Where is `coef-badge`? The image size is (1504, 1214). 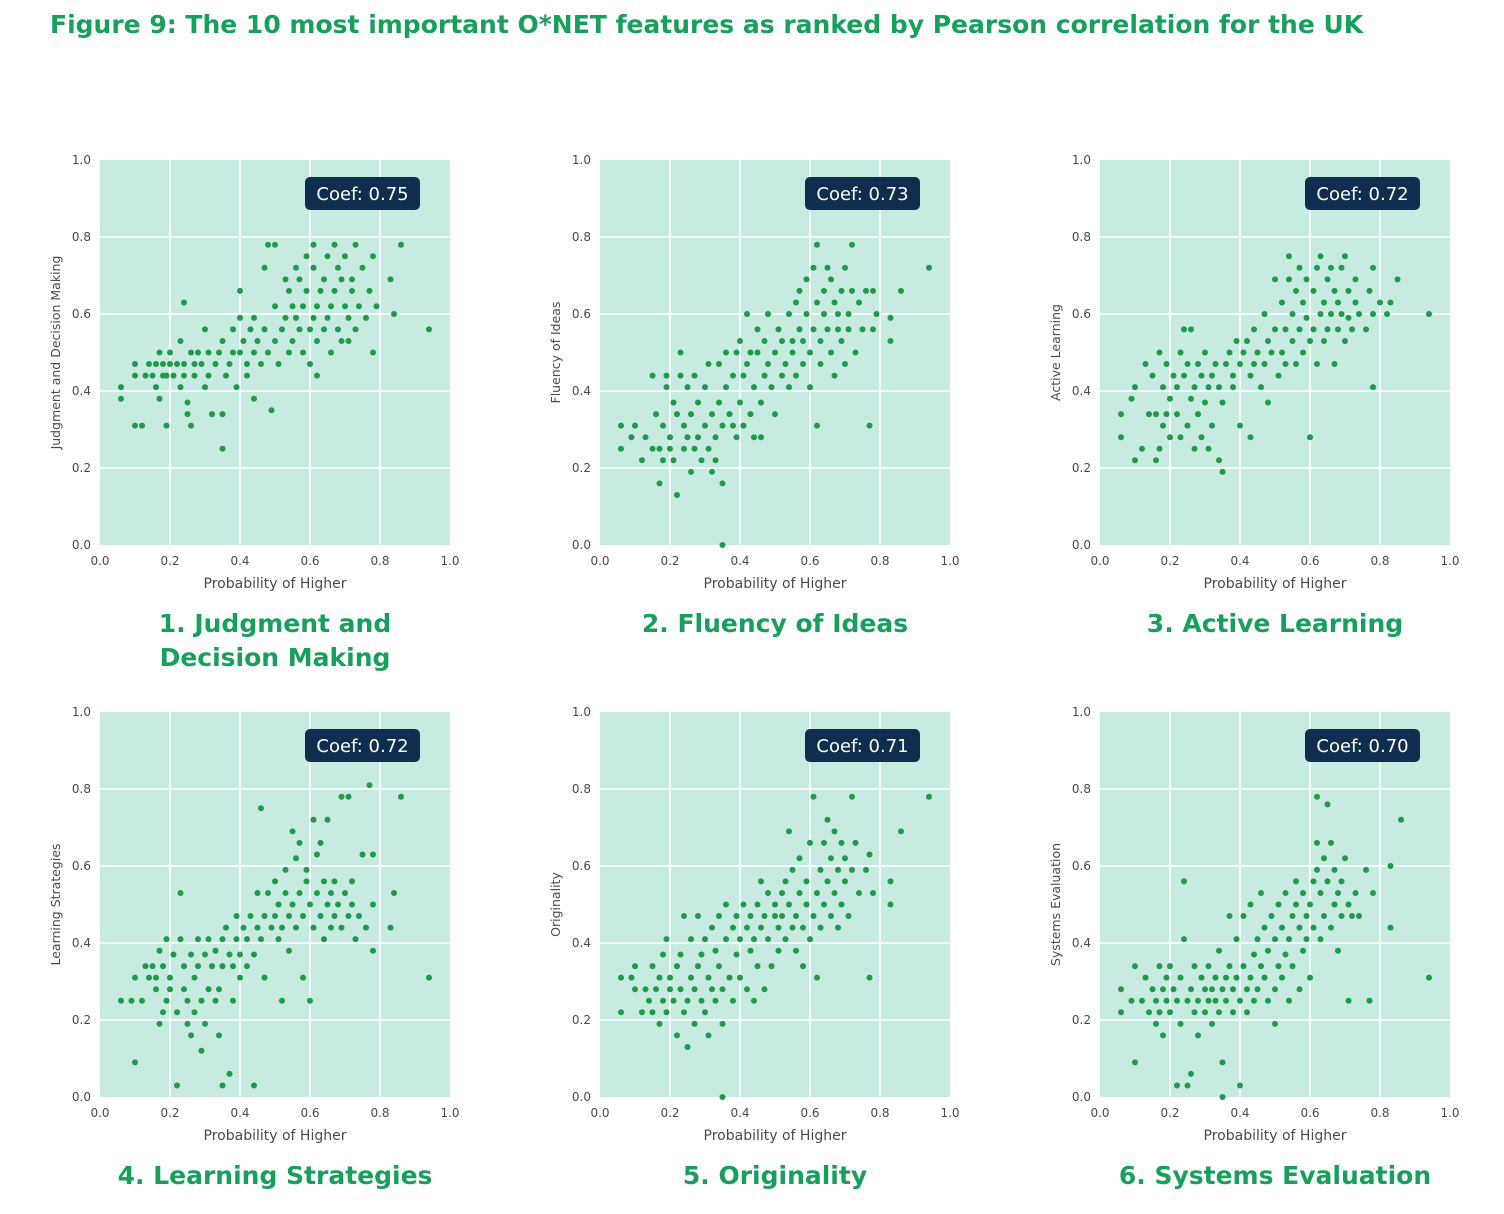
coef-badge is located at coordinates (1362, 745).